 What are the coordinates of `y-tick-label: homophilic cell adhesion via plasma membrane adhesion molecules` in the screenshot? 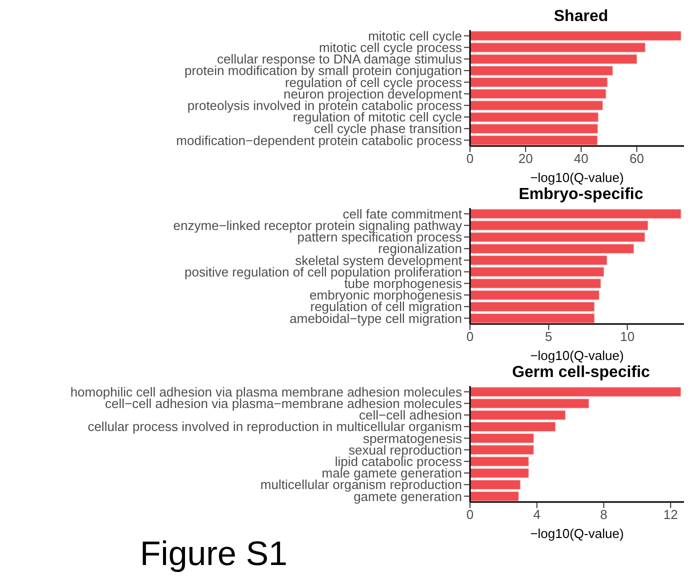 It's located at (266, 392).